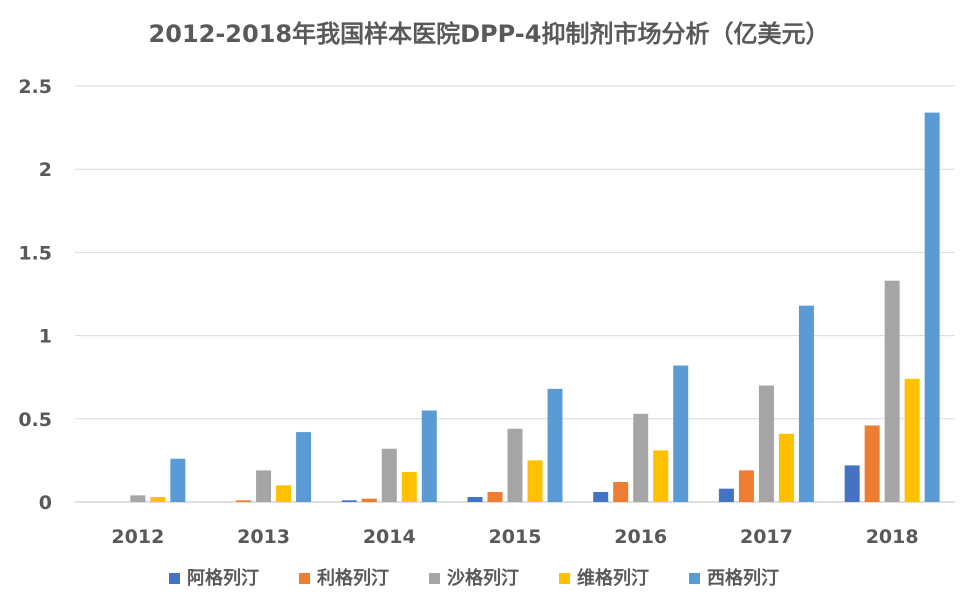  I want to click on legend-label: 利格列汀, so click(353, 578).